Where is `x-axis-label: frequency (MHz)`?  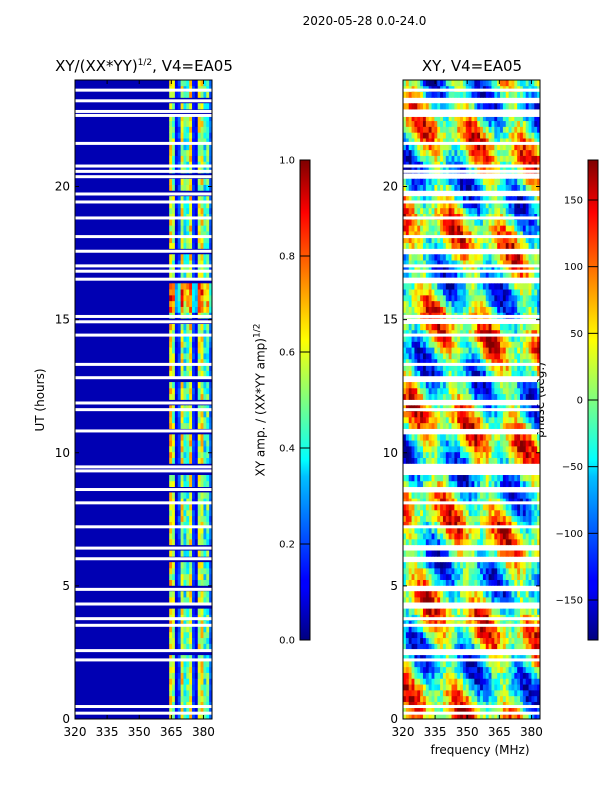
x-axis-label: frequency (MHz) is located at coordinates (480, 750).